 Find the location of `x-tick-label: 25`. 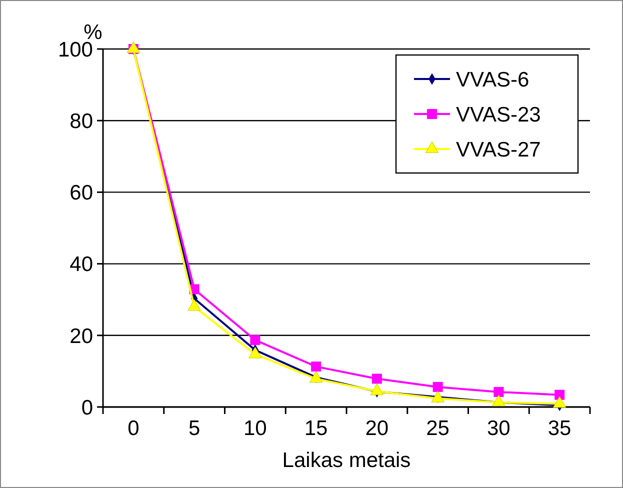

x-tick-label: 25 is located at coordinates (438, 428).